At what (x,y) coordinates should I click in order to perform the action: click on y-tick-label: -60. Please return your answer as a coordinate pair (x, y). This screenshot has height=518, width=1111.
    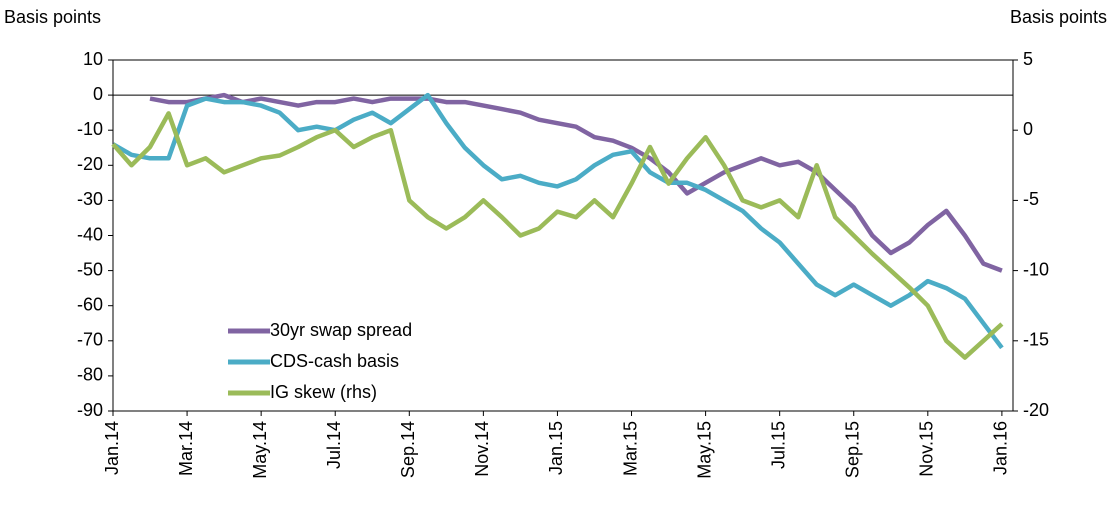
    Looking at the image, I should click on (90, 304).